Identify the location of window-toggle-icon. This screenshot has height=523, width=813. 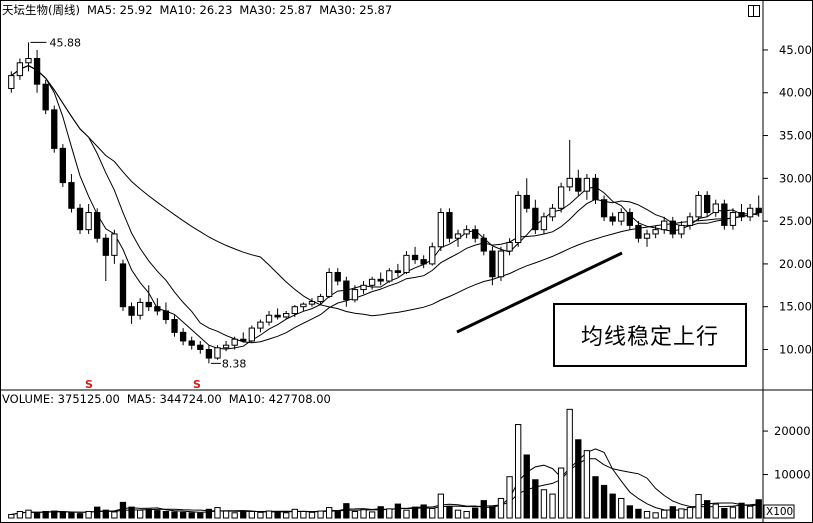
(754, 11).